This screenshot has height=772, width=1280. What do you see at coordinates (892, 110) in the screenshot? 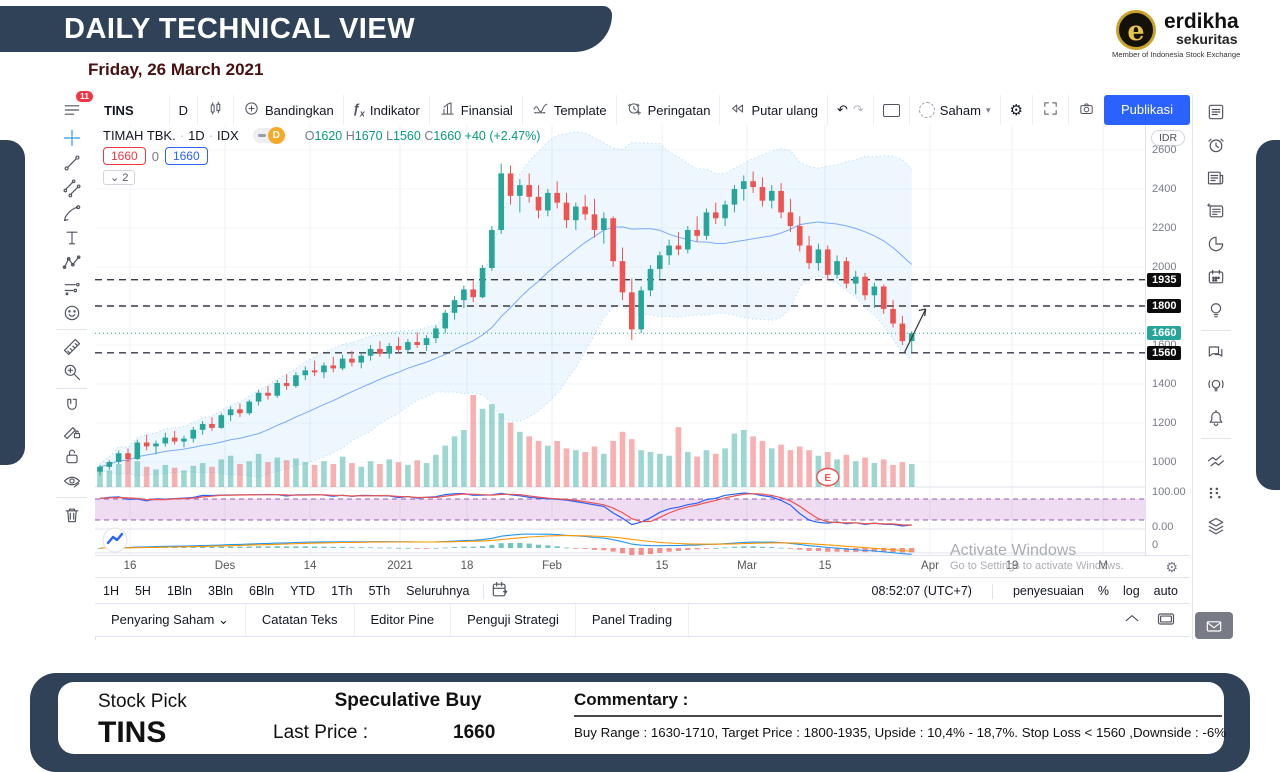
I see `layout-button` at bounding box center [892, 110].